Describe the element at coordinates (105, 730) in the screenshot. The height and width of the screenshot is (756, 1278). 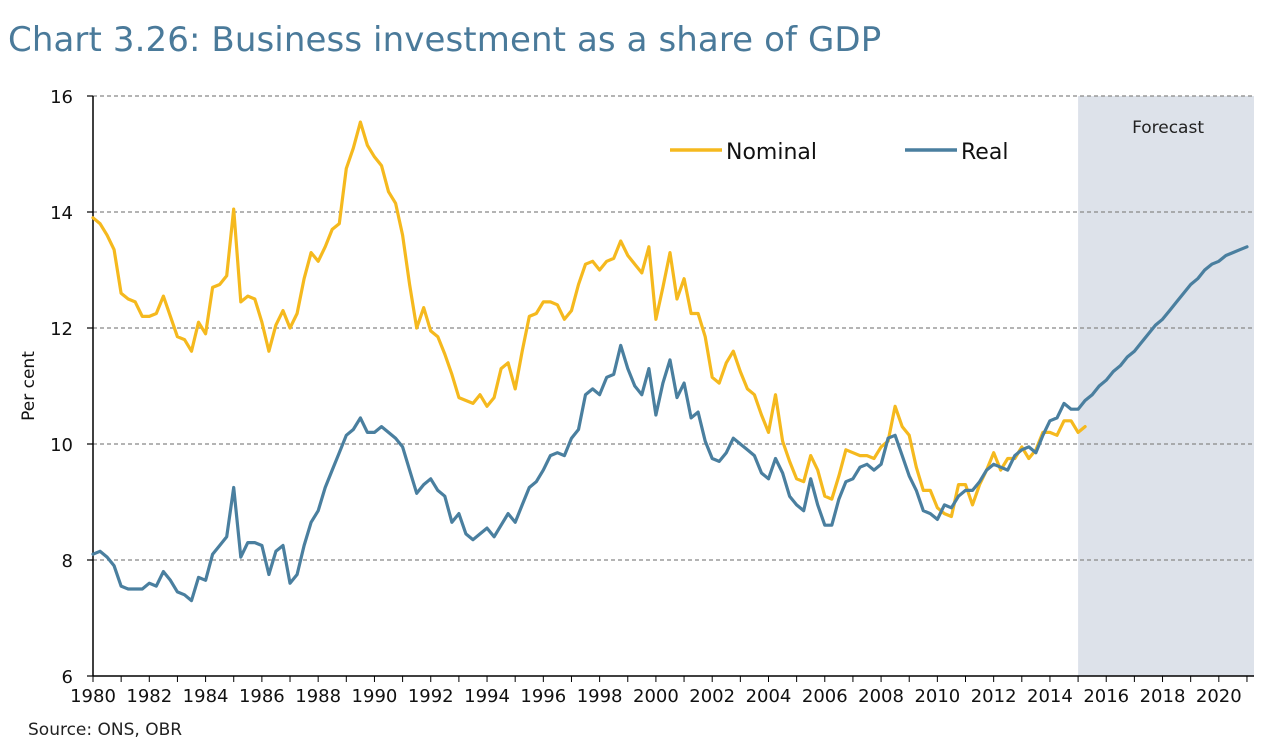
I see `source-note: Source: ONS, OBR` at that location.